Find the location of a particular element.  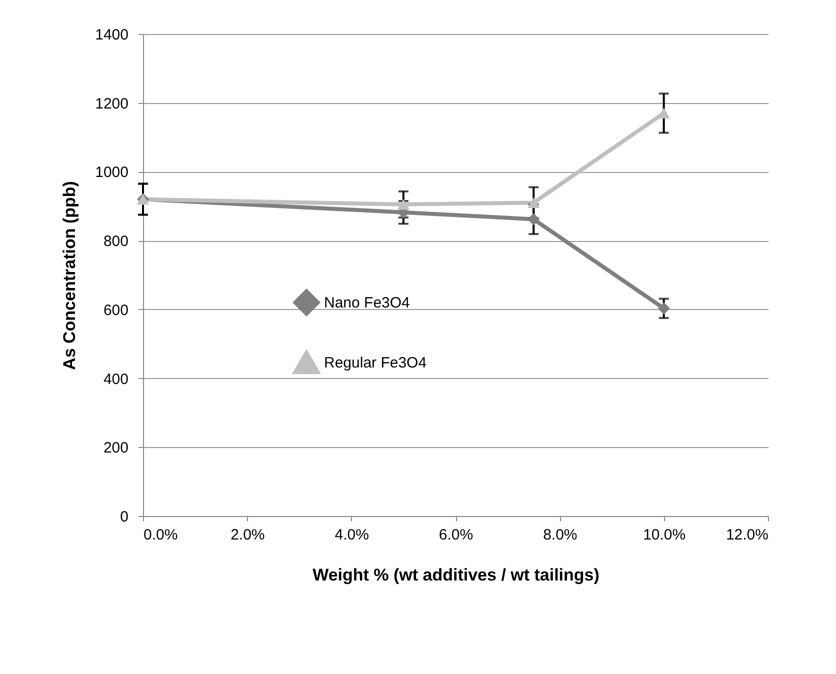

x-tick-label: 8.0% is located at coordinates (560, 535).